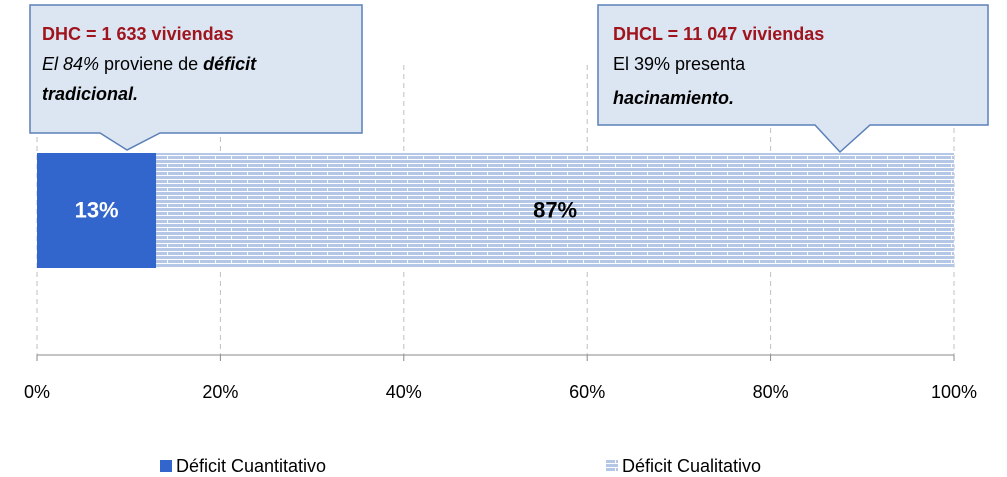 The image size is (1007, 477). Describe the element at coordinates (90, 94) in the screenshot. I see `callout-text: tradicional.` at that location.